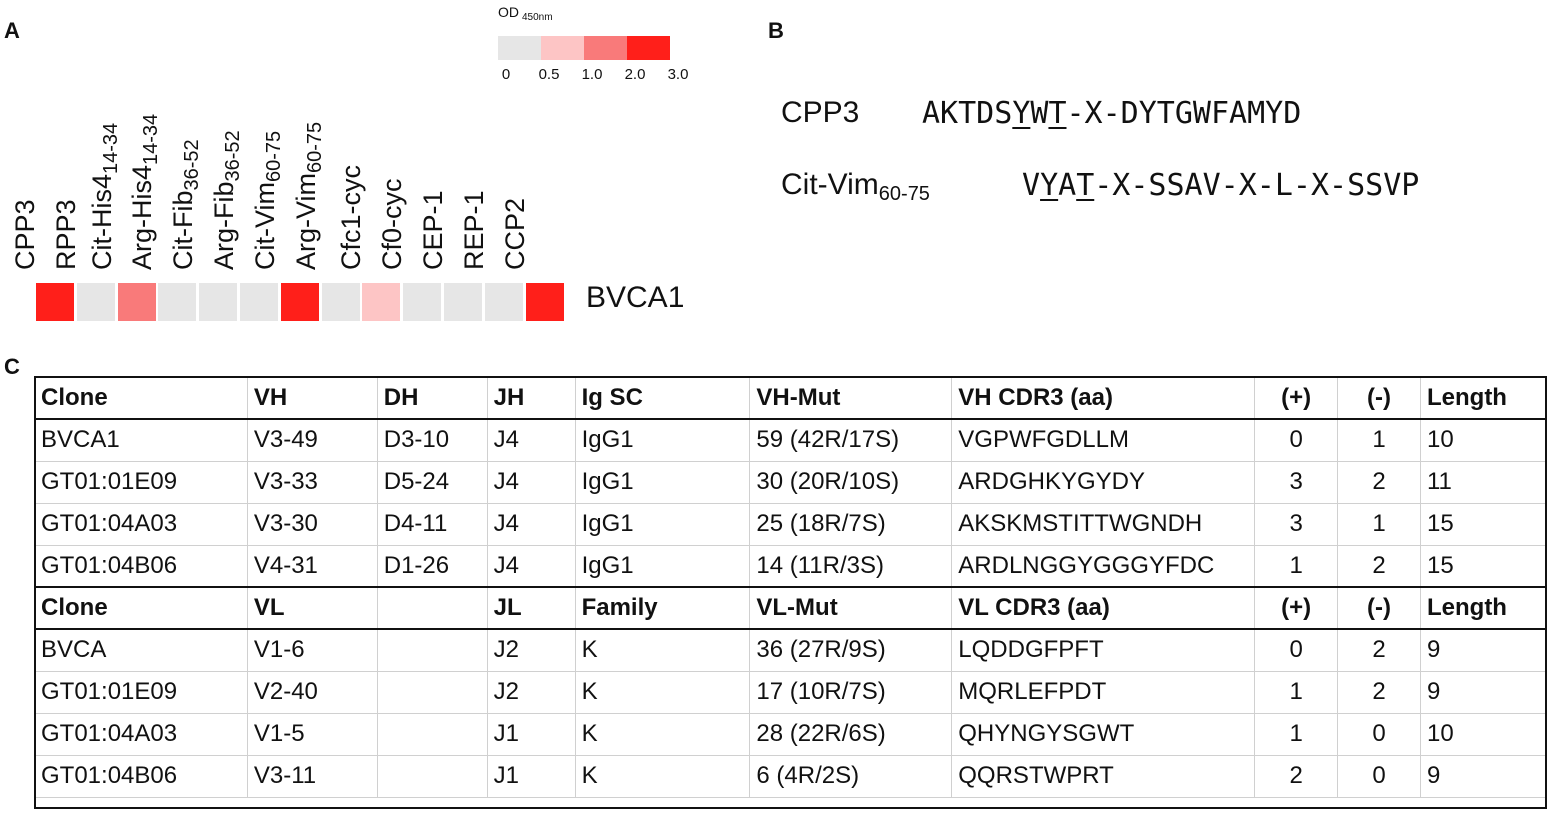 This screenshot has width=1567, height=813. What do you see at coordinates (791, 650) in the screenshot?
I see `table-row: BVCA V1-6 J2 K 36 (27R/9S) LQDDGFPFT 0 2 9` at bounding box center [791, 650].